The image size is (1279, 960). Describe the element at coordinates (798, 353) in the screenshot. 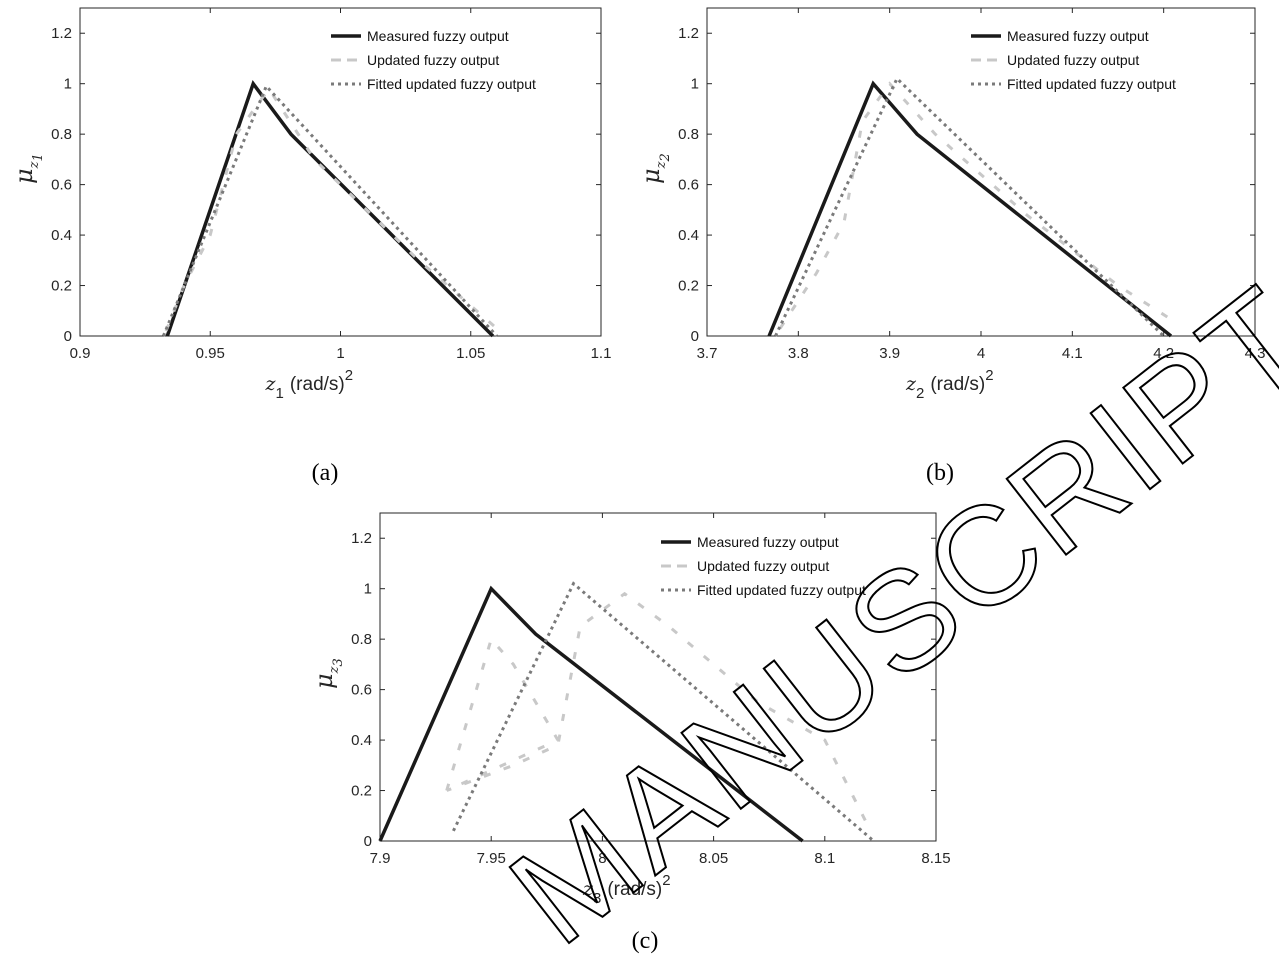

I see `x-tick-label: 3.8` at that location.